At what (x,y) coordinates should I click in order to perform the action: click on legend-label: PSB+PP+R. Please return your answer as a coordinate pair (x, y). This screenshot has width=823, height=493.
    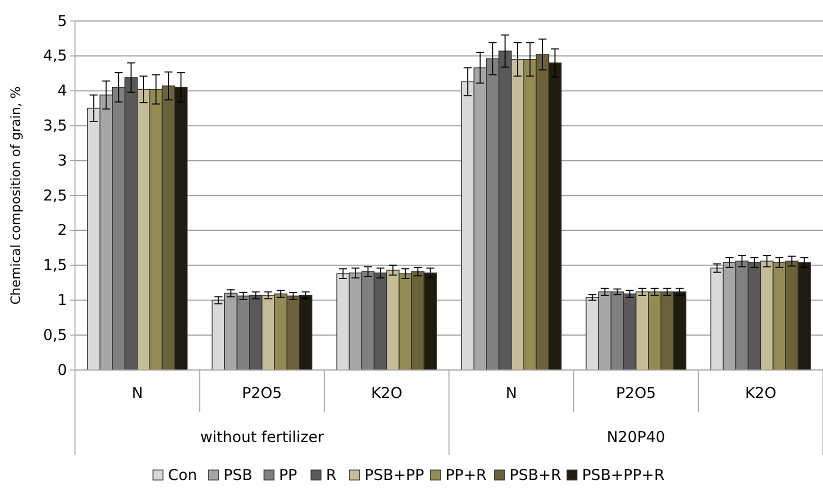
    Looking at the image, I should click on (623, 475).